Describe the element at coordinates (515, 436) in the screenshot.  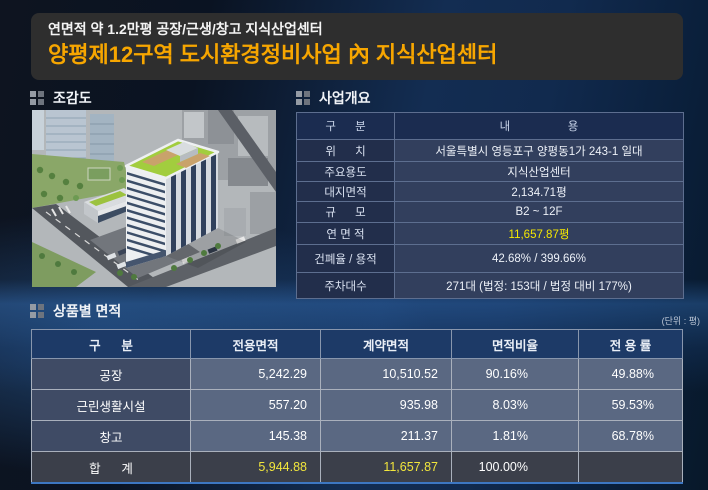
I see `area-cell-ratio: 1.81%` at that location.